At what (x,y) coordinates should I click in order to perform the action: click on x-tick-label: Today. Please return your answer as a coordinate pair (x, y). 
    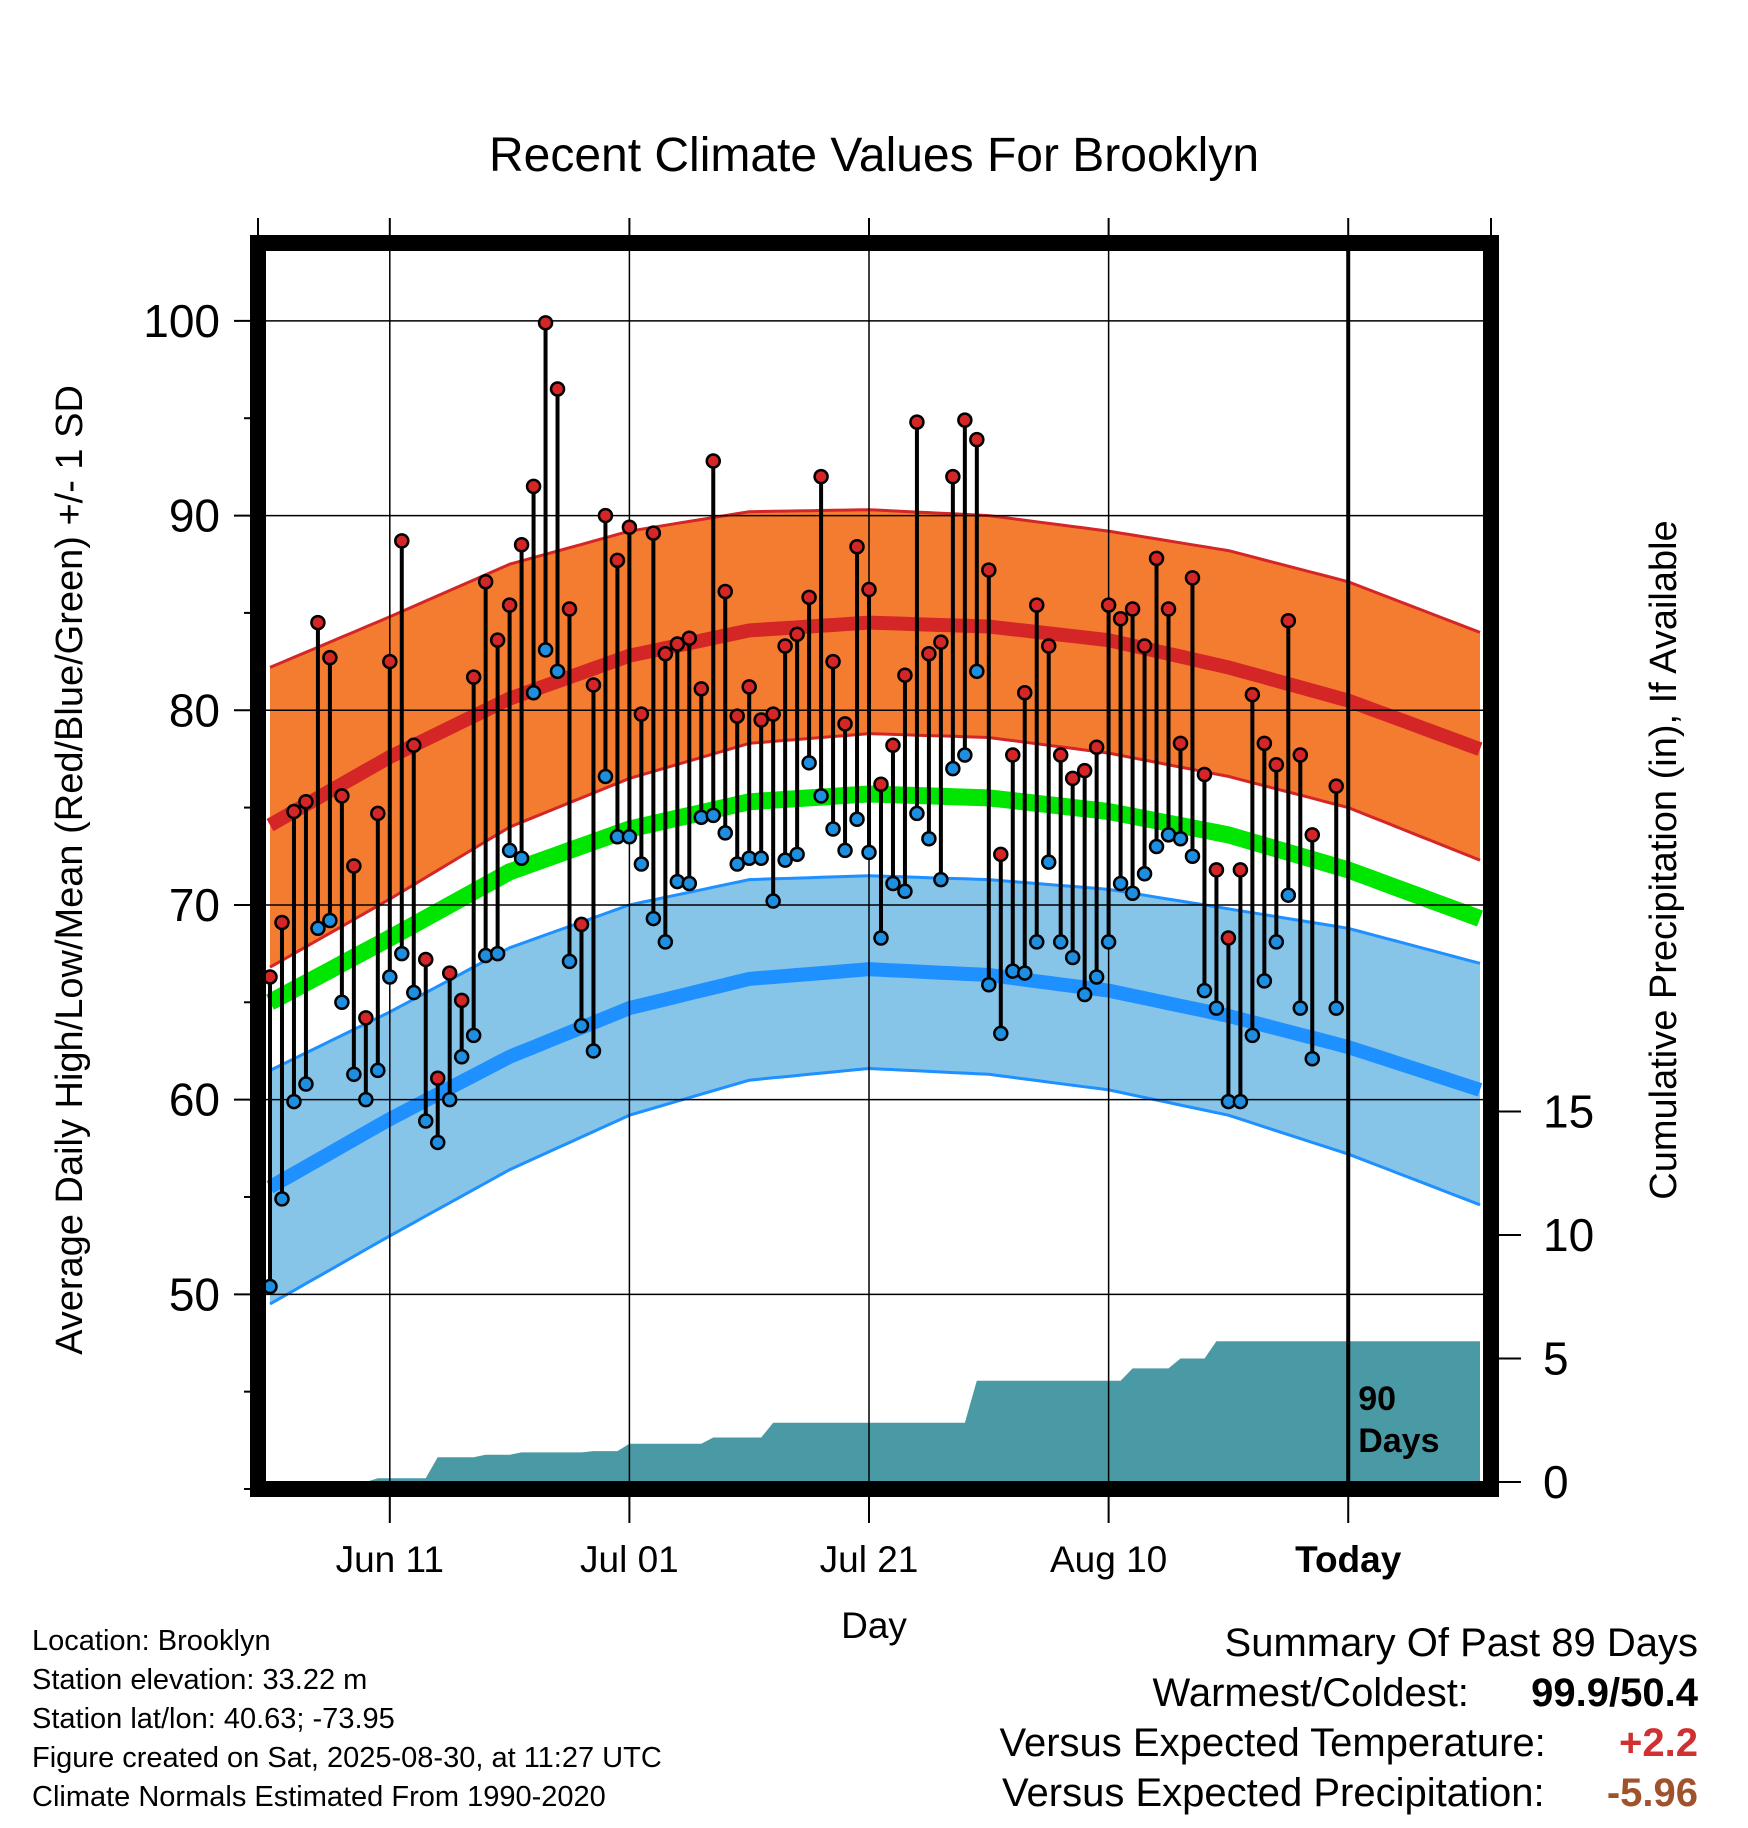
    Looking at the image, I should click on (1348, 1559).